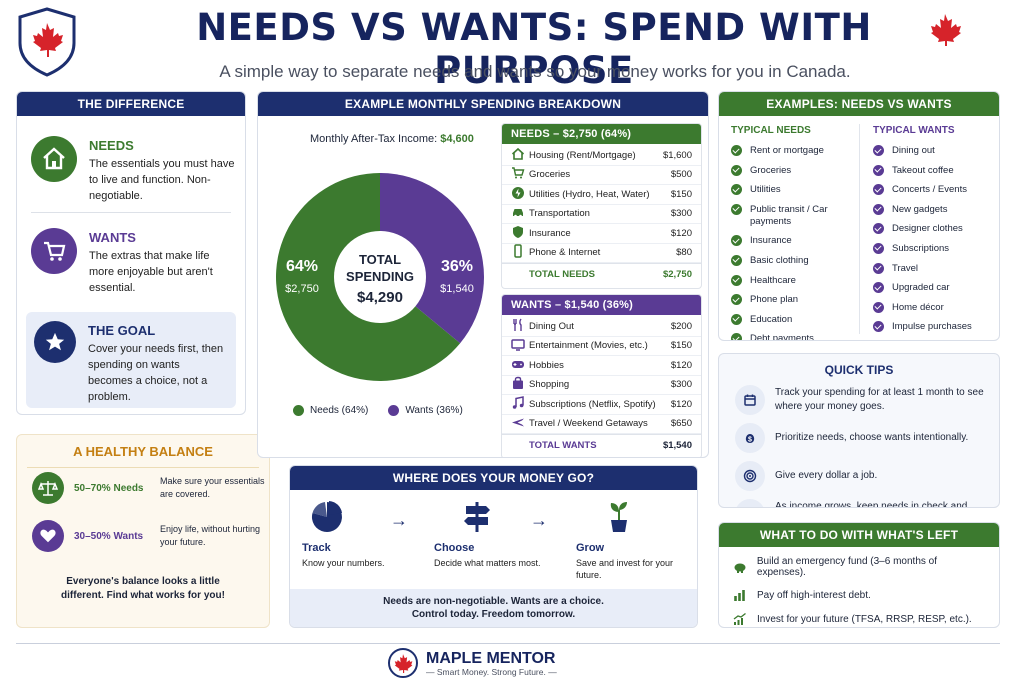 Image resolution: width=1024 pixels, height=683 pixels. Describe the element at coordinates (582, 155) in the screenshot. I see `row-label: Housing (Rent/Mortgage)` at that location.